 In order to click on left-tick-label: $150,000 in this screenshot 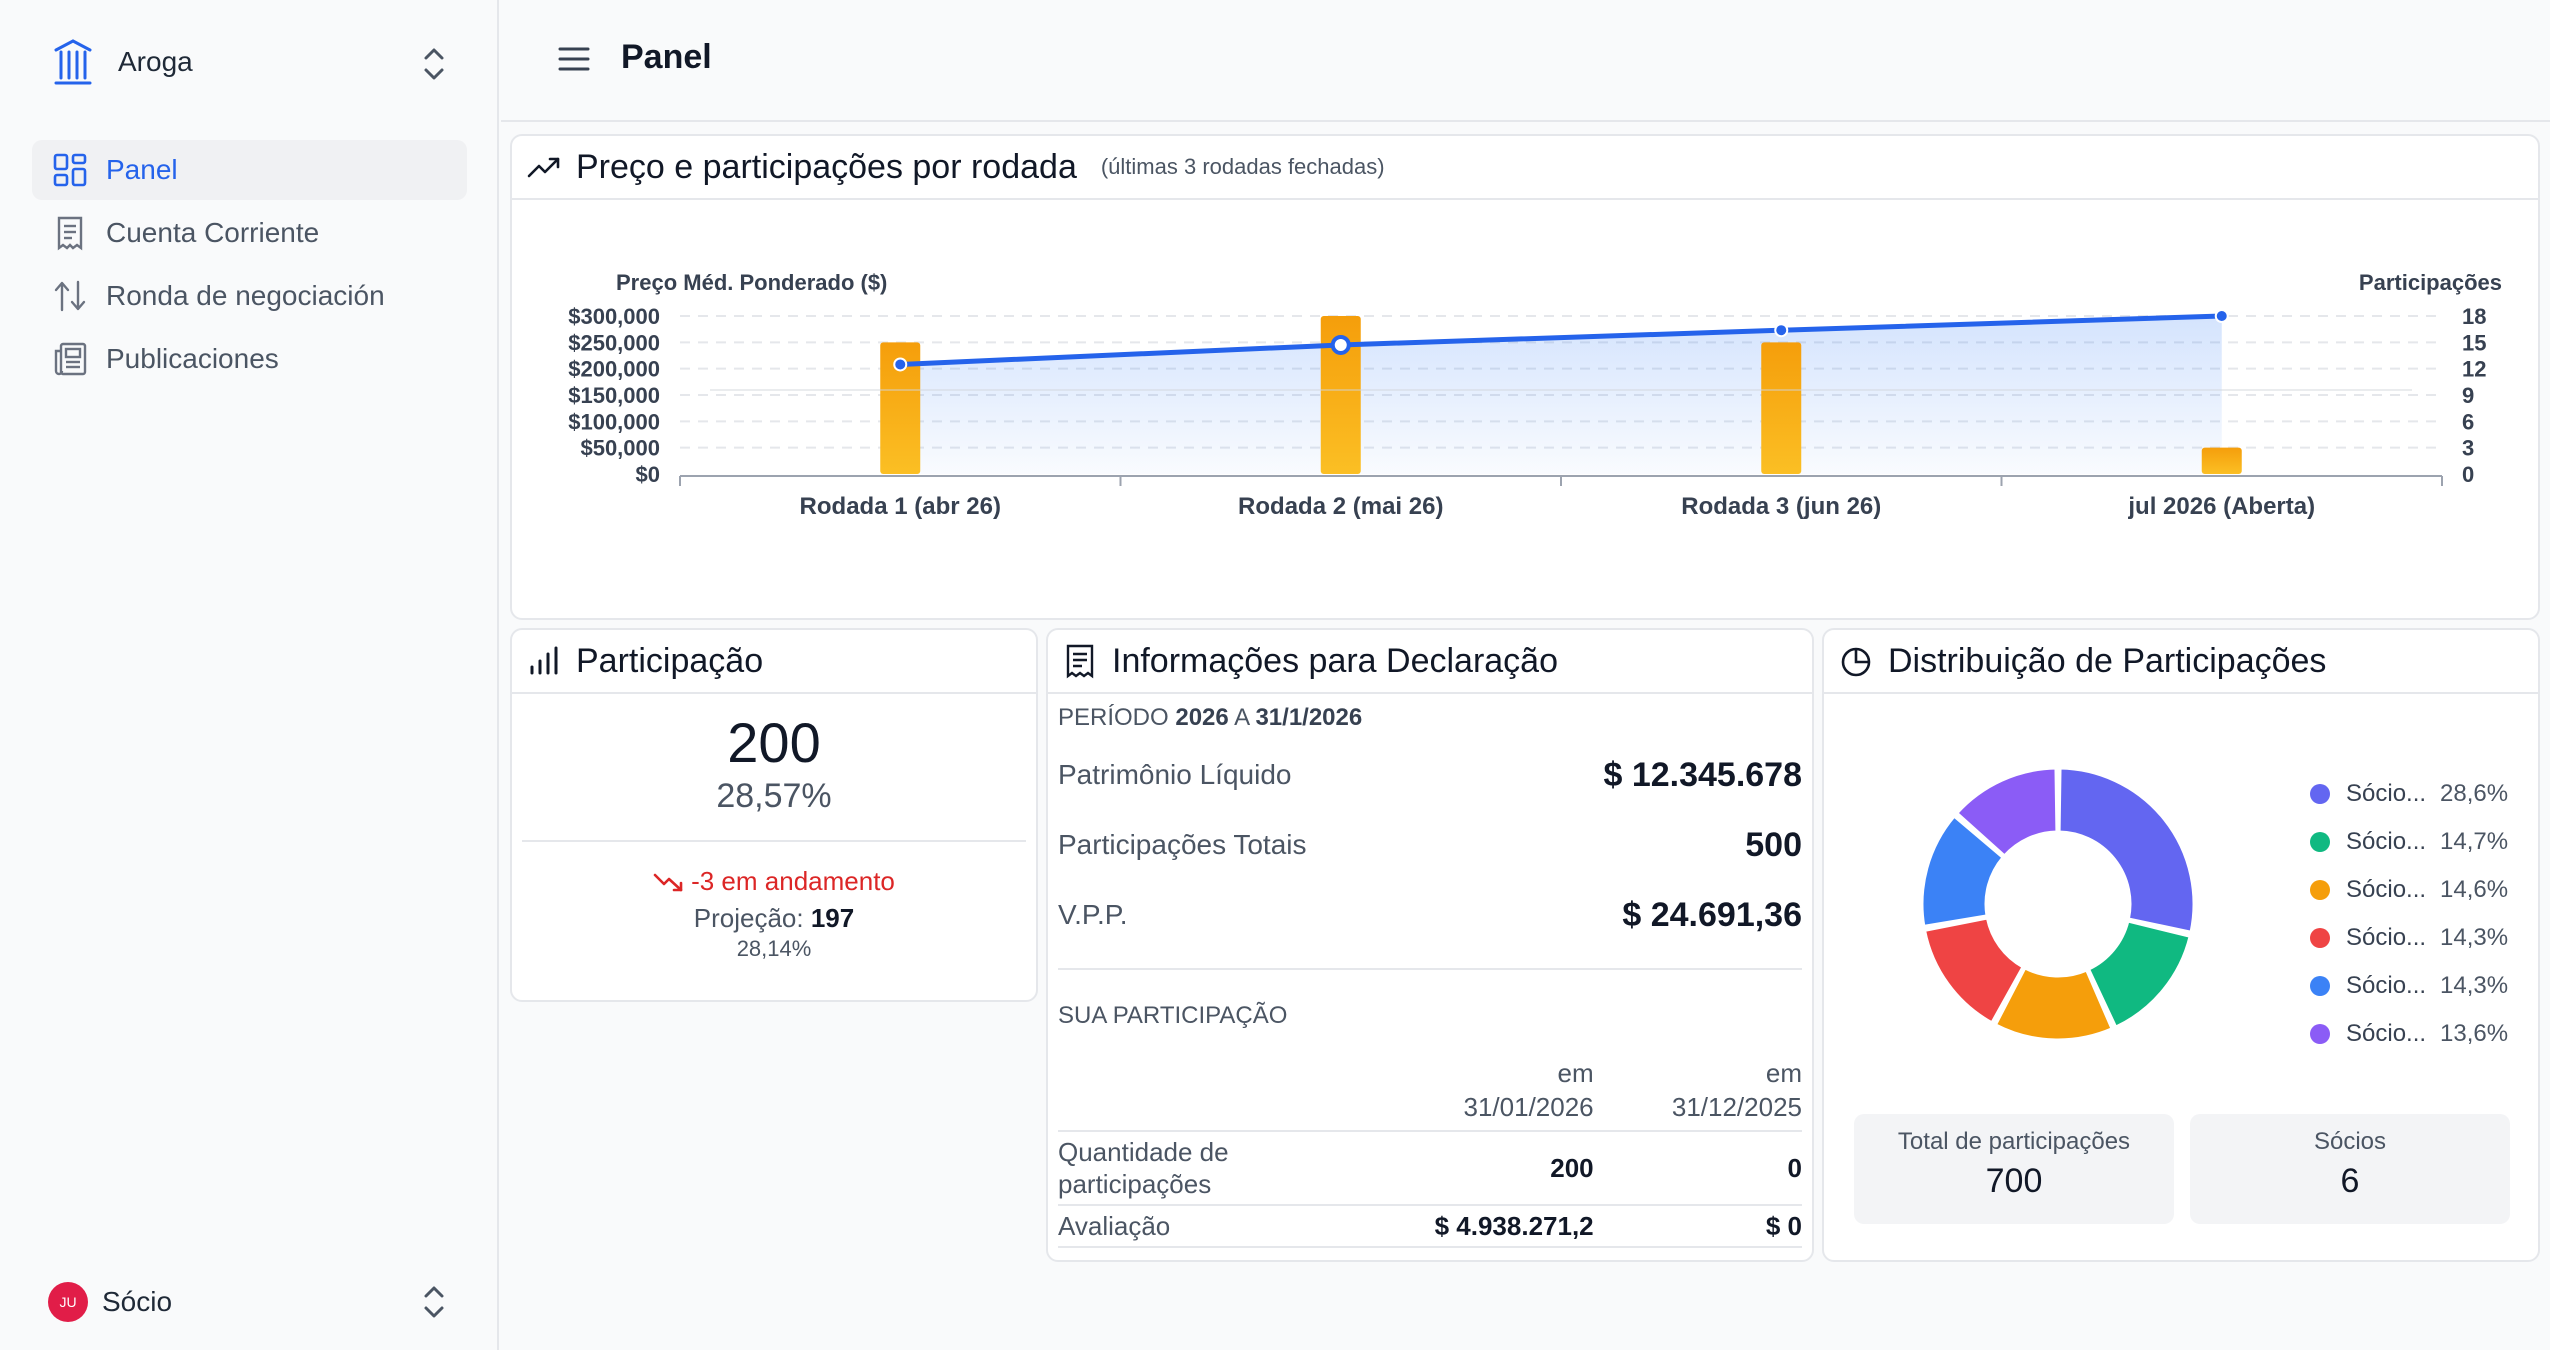, I will do `click(614, 395)`.